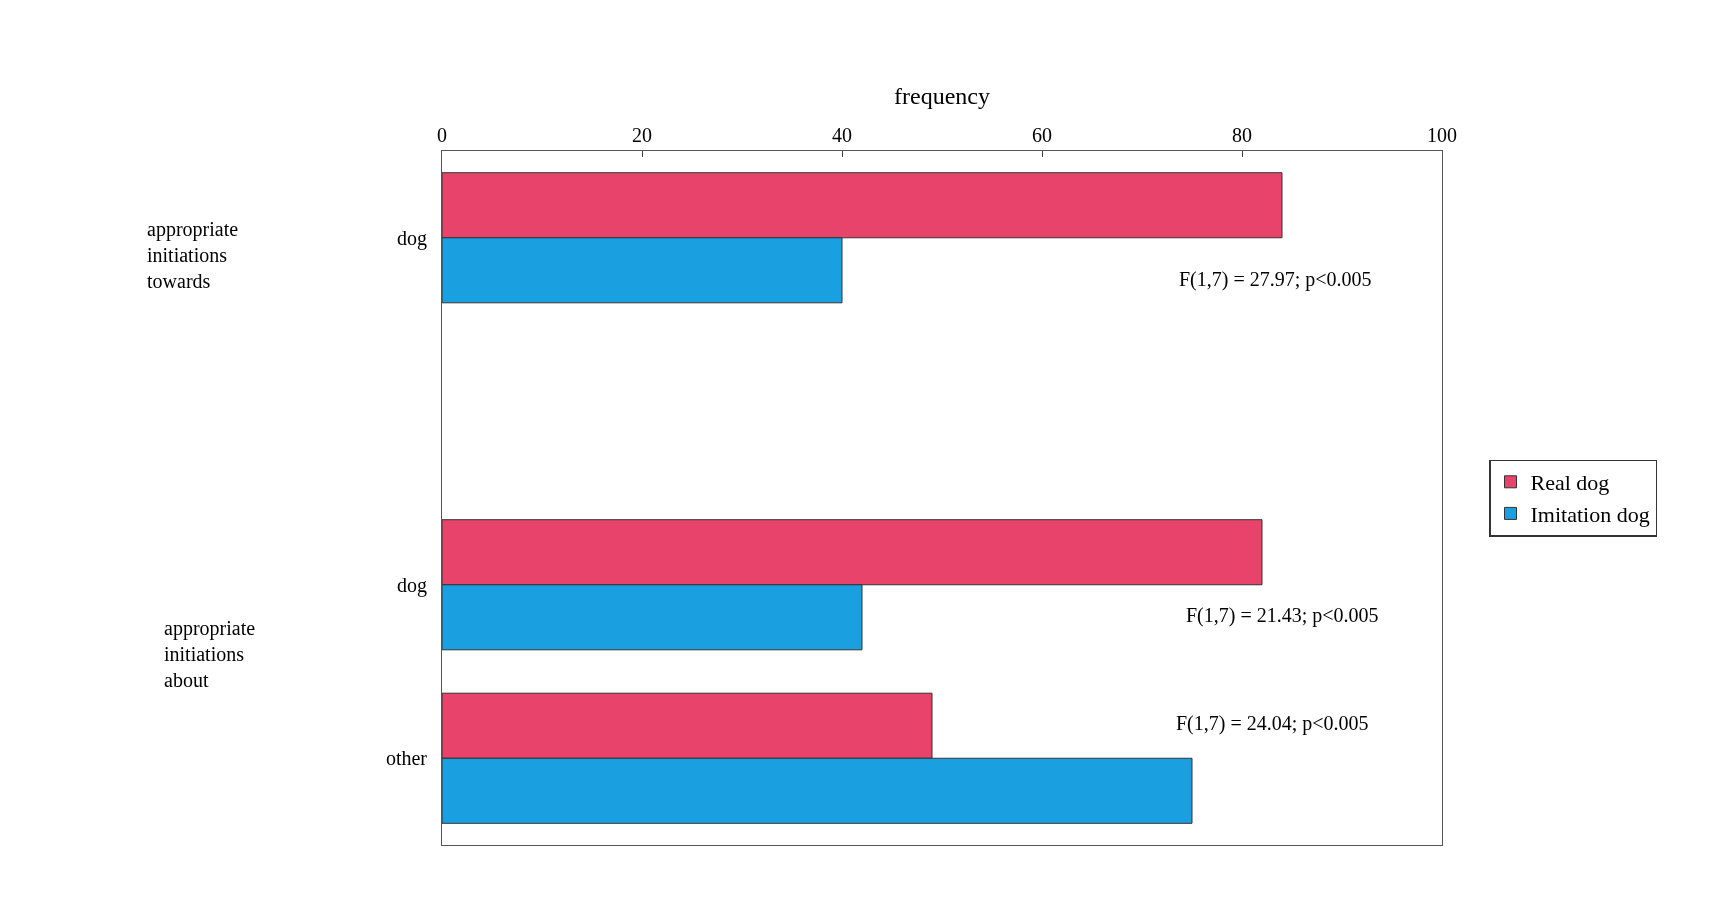 The width and height of the screenshot is (1732, 906). What do you see at coordinates (1282, 615) in the screenshot?
I see `annotation: F(1,7) = 21.43; p<0.005` at bounding box center [1282, 615].